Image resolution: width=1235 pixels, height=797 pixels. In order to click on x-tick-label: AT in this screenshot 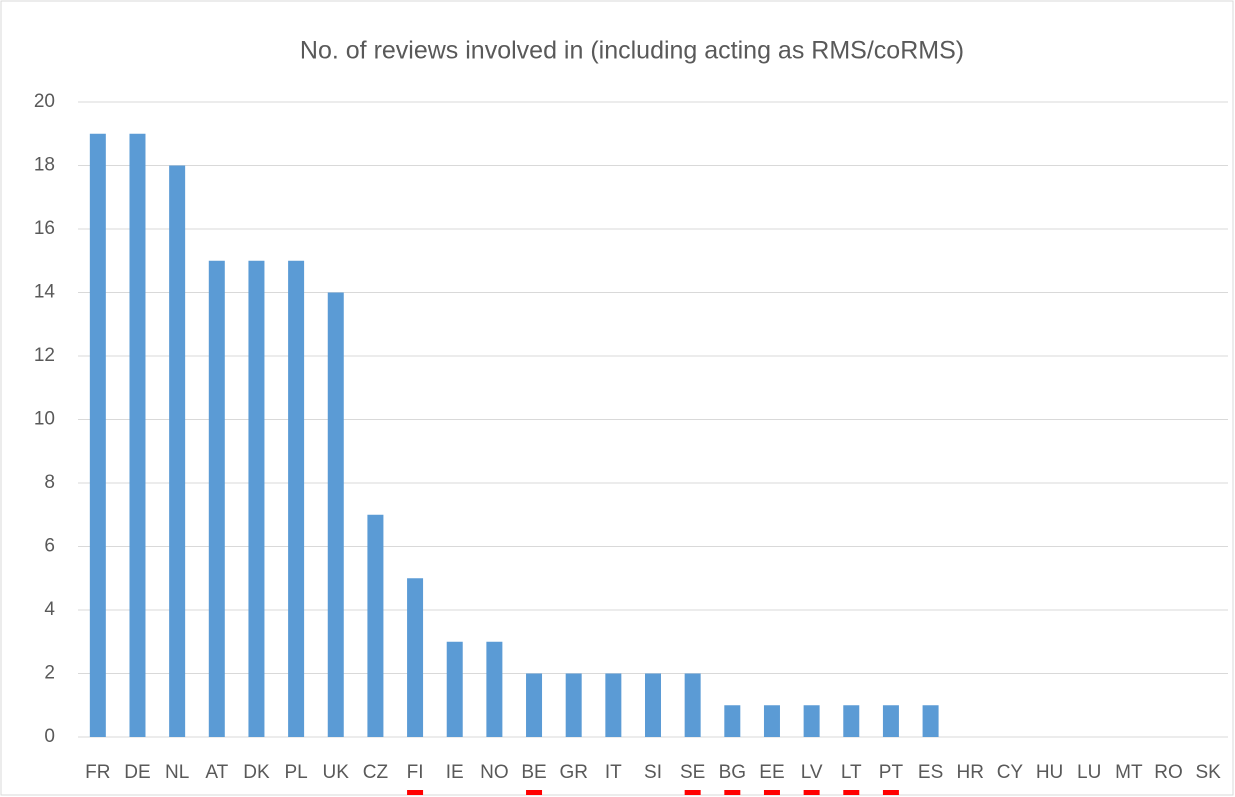, I will do `click(216, 772)`.